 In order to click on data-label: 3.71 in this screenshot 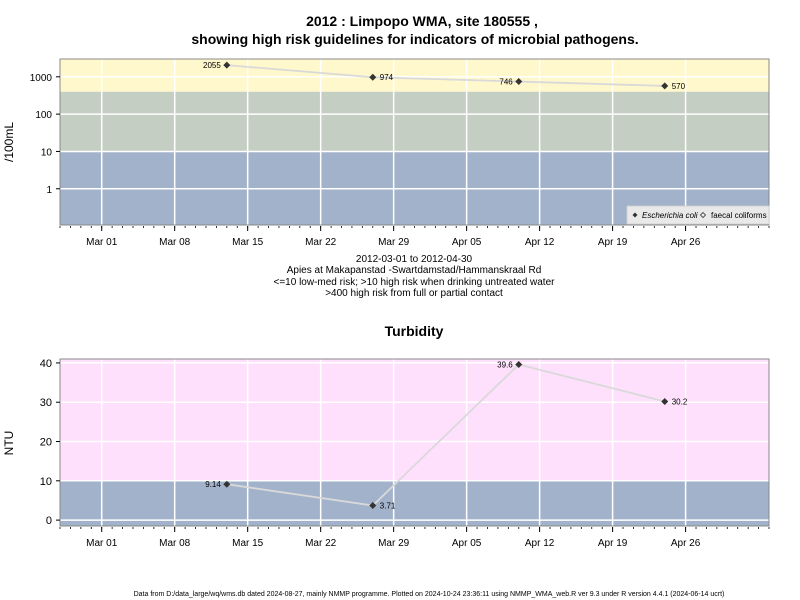, I will do `click(388, 506)`.